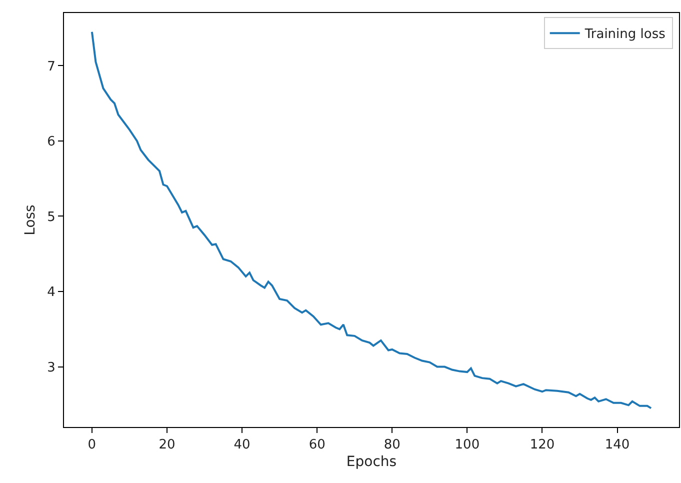 The height and width of the screenshot is (483, 681). Describe the element at coordinates (92, 445) in the screenshot. I see `x-tick-label: 0` at that location.